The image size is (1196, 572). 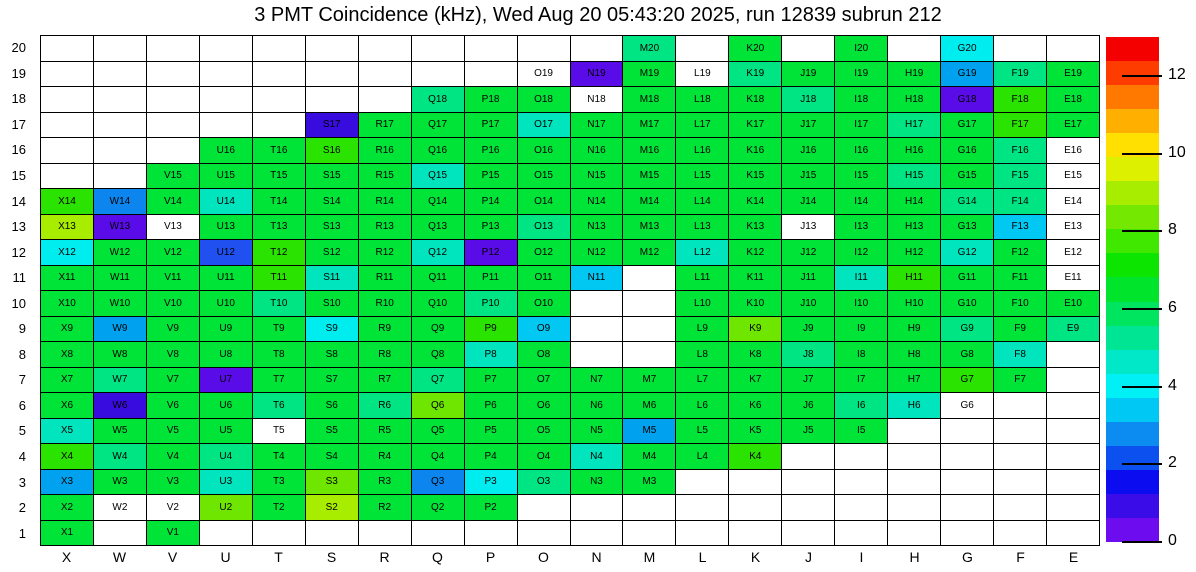 I want to click on colorbar-tick-label: 6, so click(x=1172, y=307).